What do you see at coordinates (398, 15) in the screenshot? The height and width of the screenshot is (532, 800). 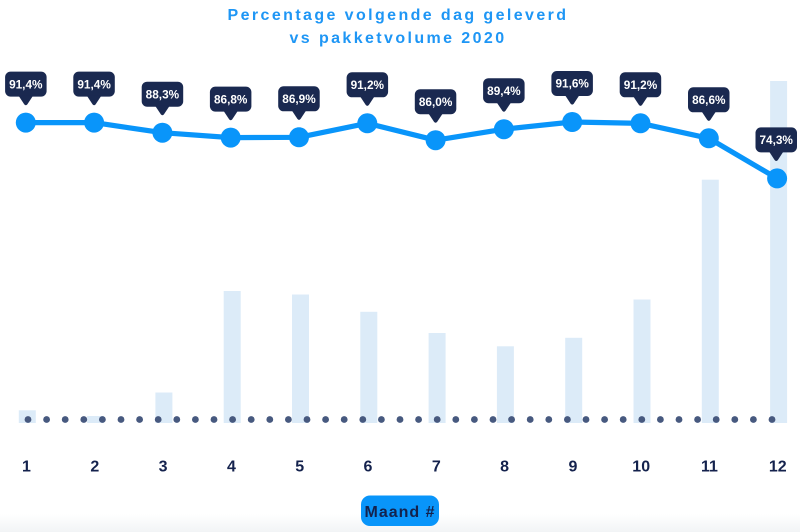 I see `svg-text:Percentage volgende dag geleve: Percentage volgende dag geleverd` at bounding box center [398, 15].